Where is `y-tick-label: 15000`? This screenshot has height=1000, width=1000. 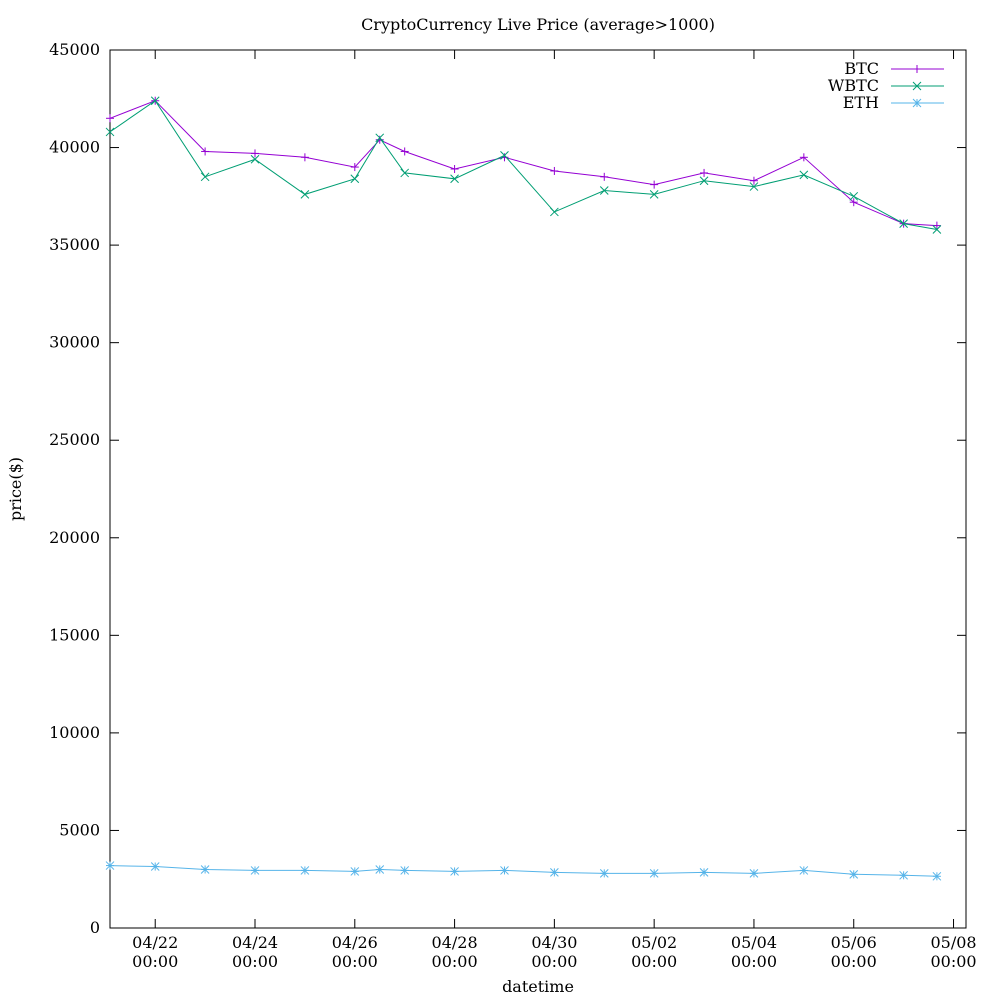 y-tick-label: 15000 is located at coordinates (74, 634).